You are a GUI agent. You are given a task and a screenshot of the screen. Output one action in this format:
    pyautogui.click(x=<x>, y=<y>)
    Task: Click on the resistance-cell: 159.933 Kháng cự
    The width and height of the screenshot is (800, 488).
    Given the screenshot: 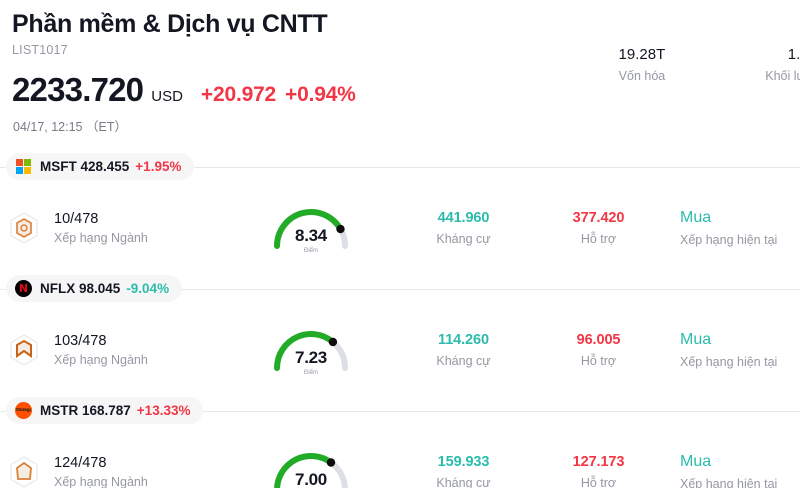 What is the action you would take?
    pyautogui.click(x=463, y=470)
    